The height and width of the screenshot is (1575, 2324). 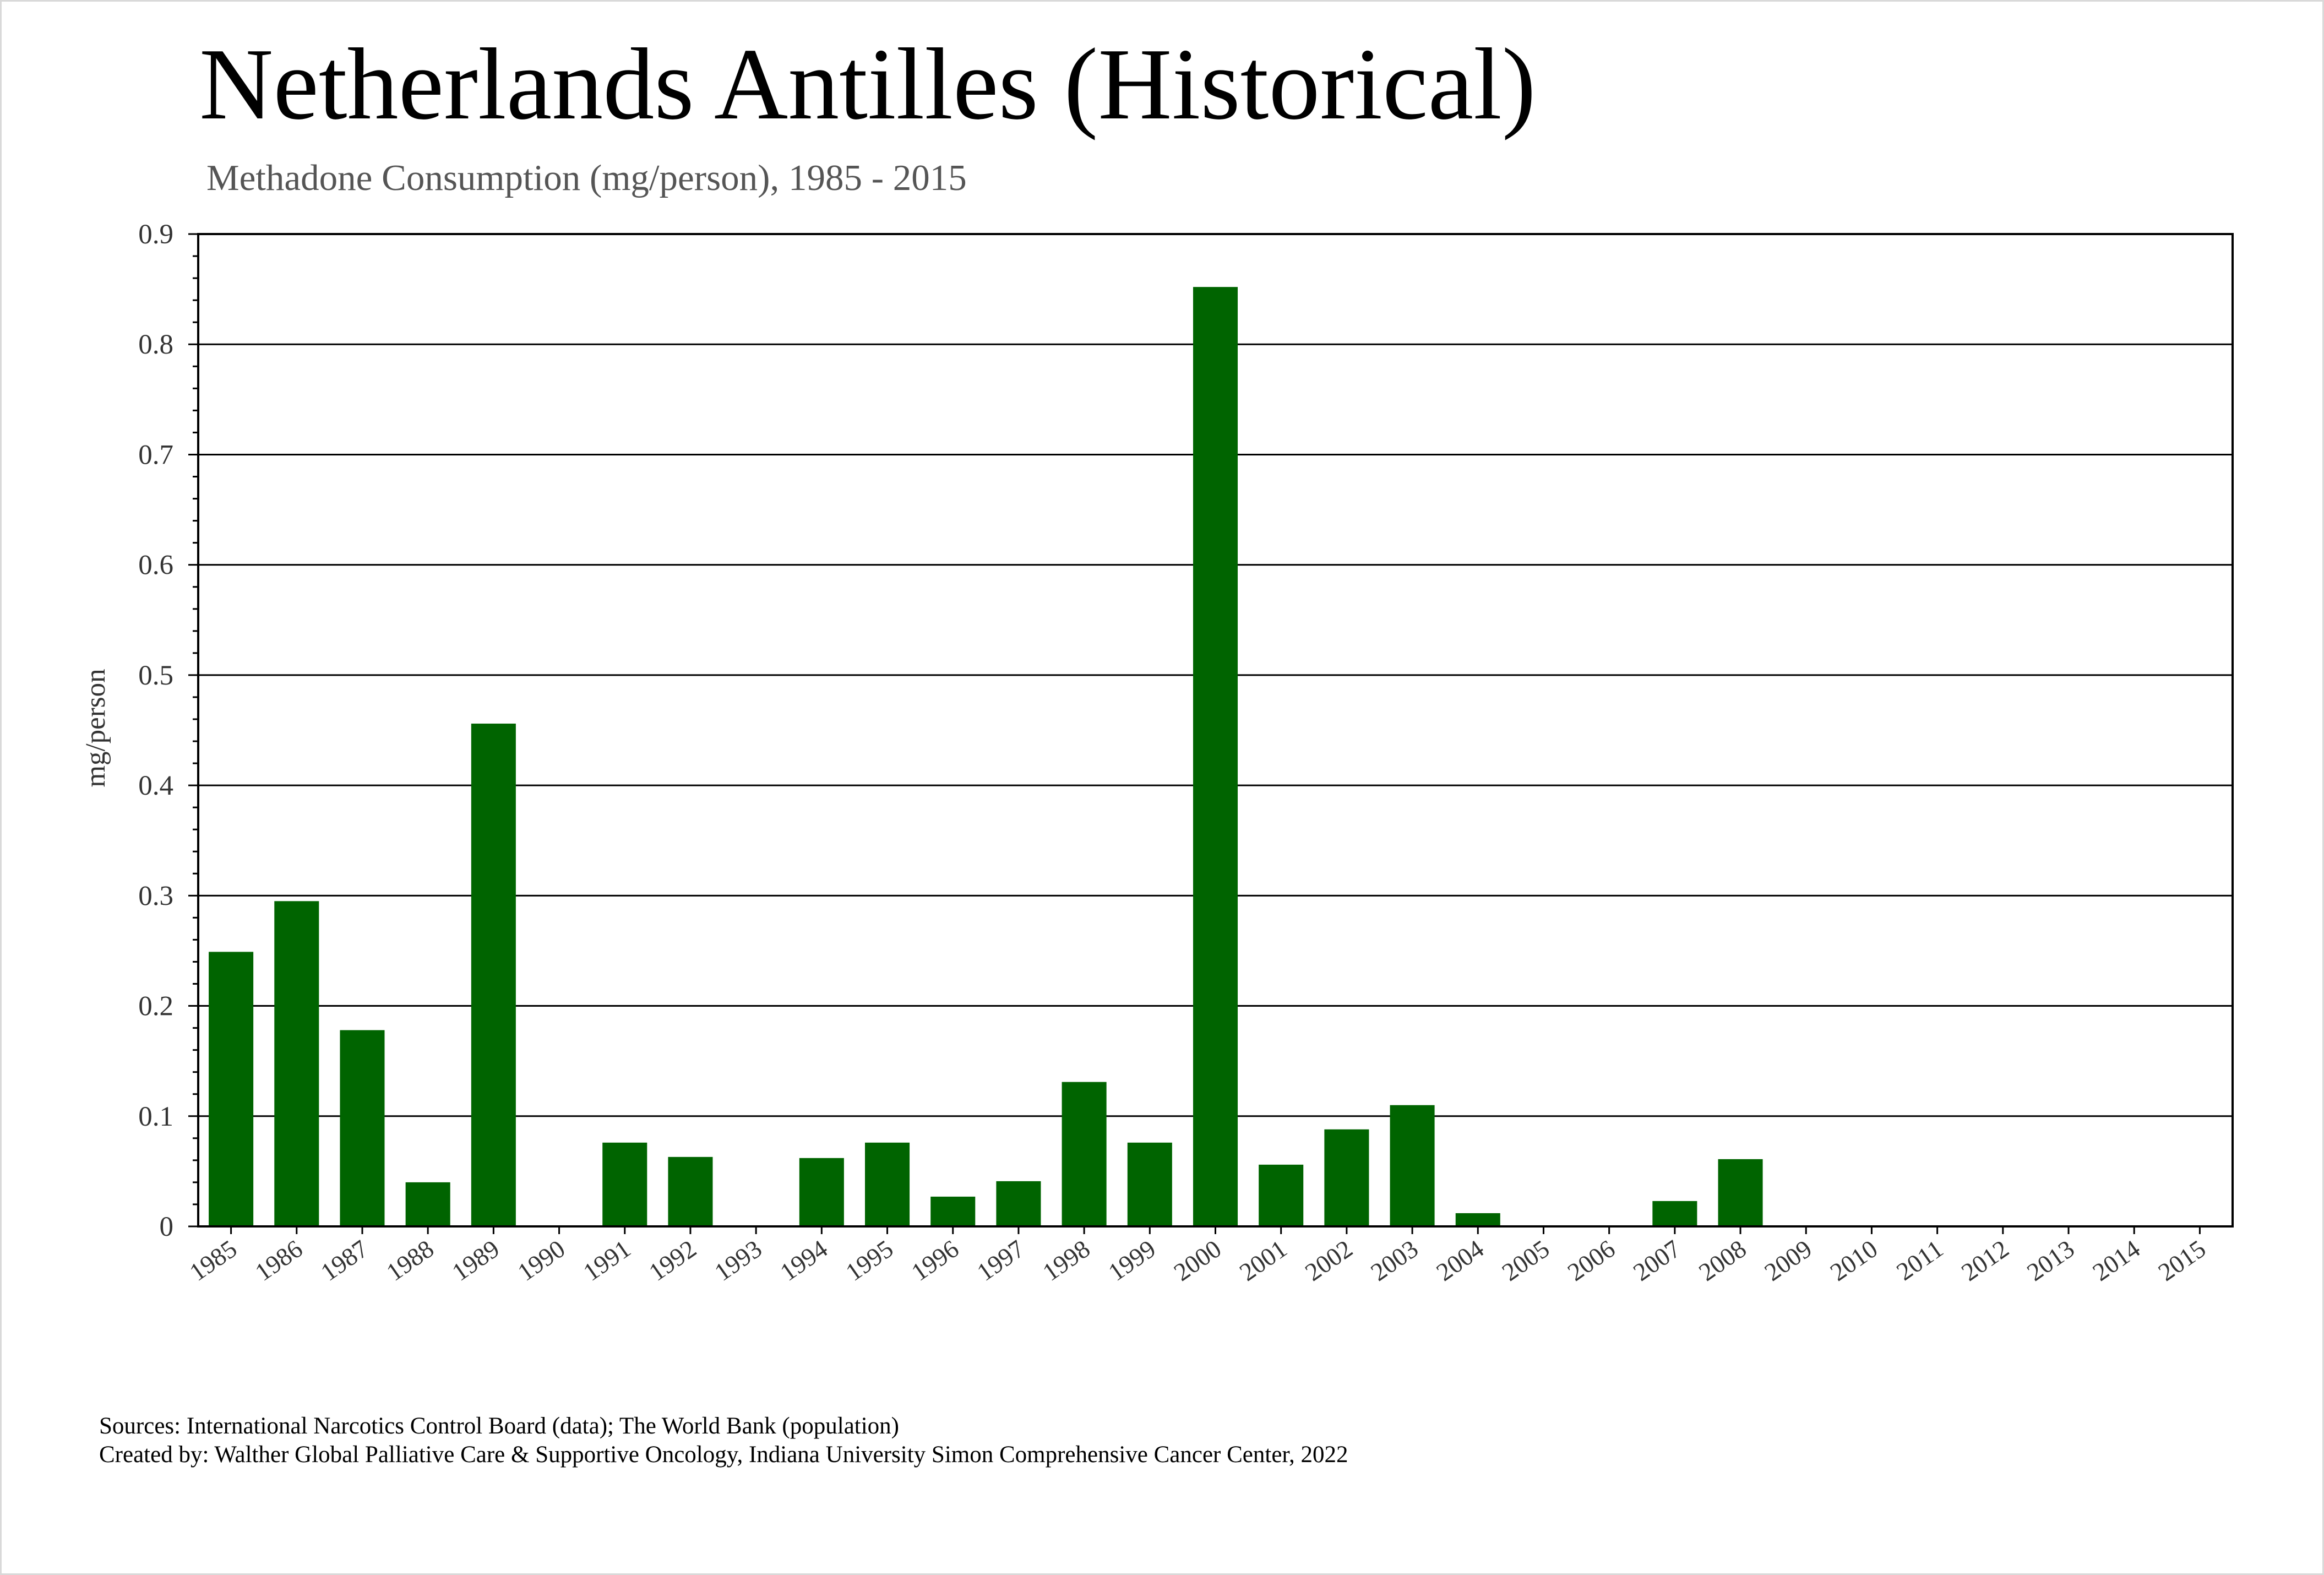 I want to click on x-tick-label: 2011, so click(x=1919, y=1260).